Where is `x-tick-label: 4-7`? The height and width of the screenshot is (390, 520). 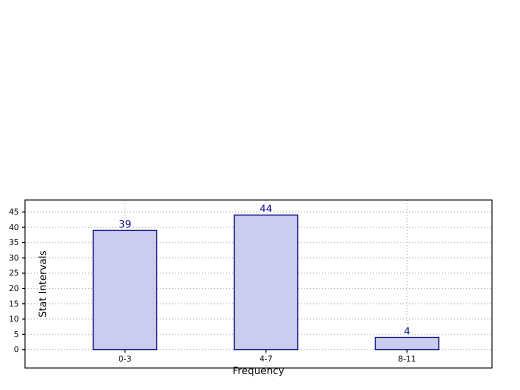 x-tick-label: 4-7 is located at coordinates (266, 359).